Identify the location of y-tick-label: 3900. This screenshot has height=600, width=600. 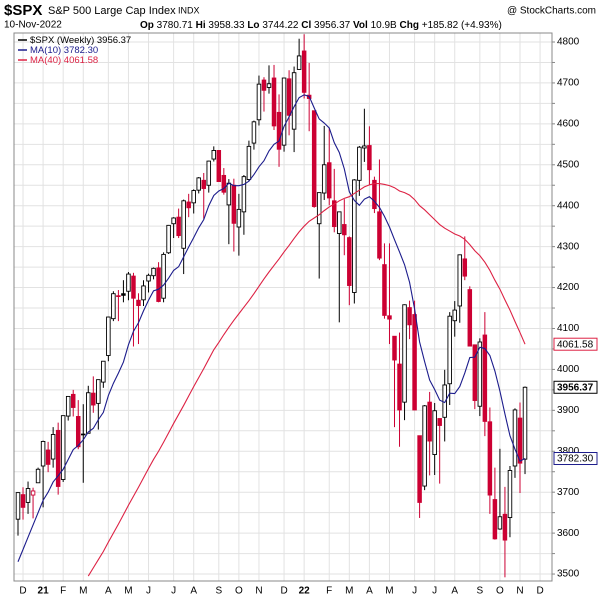
(568, 410).